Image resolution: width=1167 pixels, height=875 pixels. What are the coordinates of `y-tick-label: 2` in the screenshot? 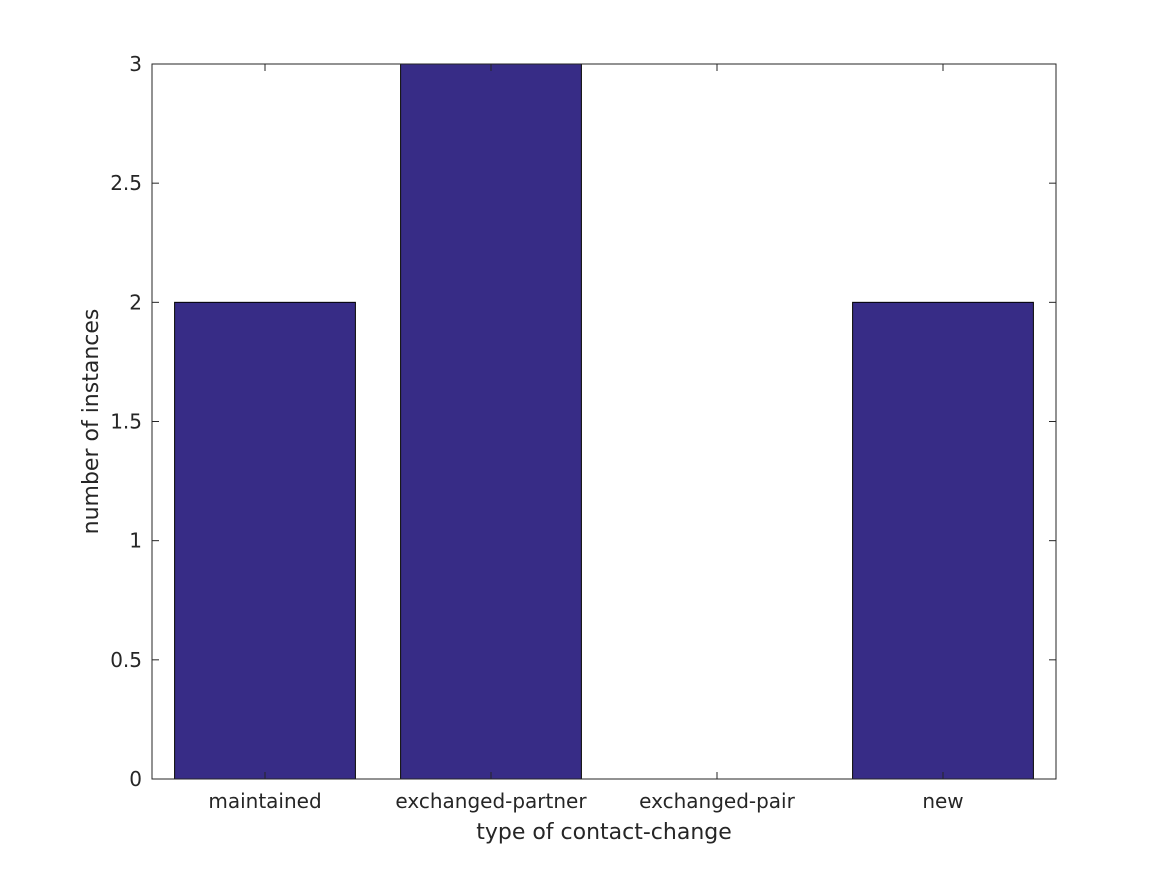 It's located at (135, 302).